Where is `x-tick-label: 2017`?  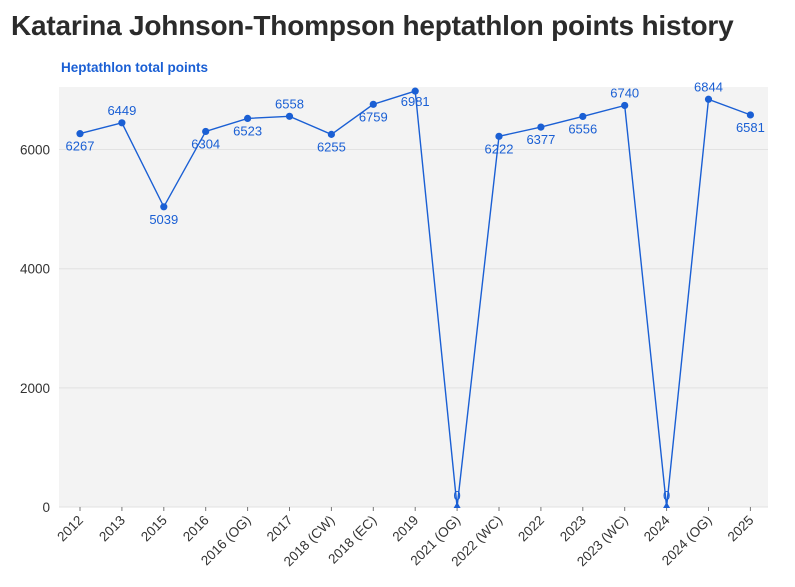 x-tick-label: 2017 is located at coordinates (280, 529).